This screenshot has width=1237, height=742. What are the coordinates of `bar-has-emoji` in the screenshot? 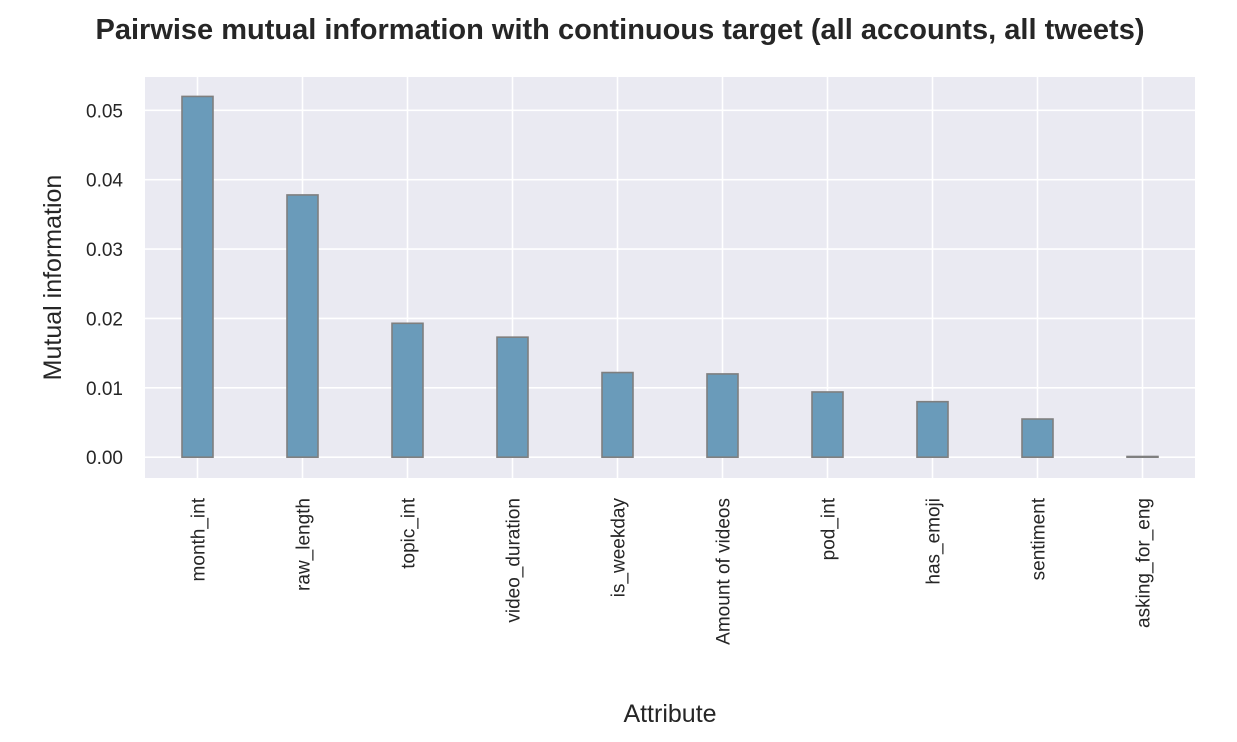 It's located at (932, 429).